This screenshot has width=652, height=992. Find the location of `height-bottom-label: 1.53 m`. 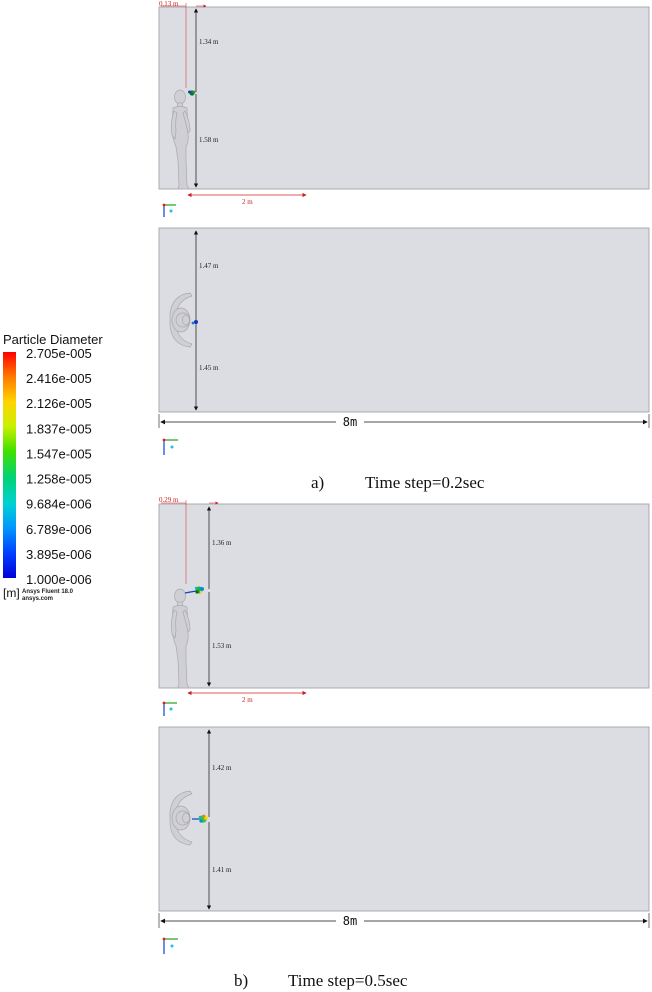

height-bottom-label: 1.53 m is located at coordinates (222, 646).